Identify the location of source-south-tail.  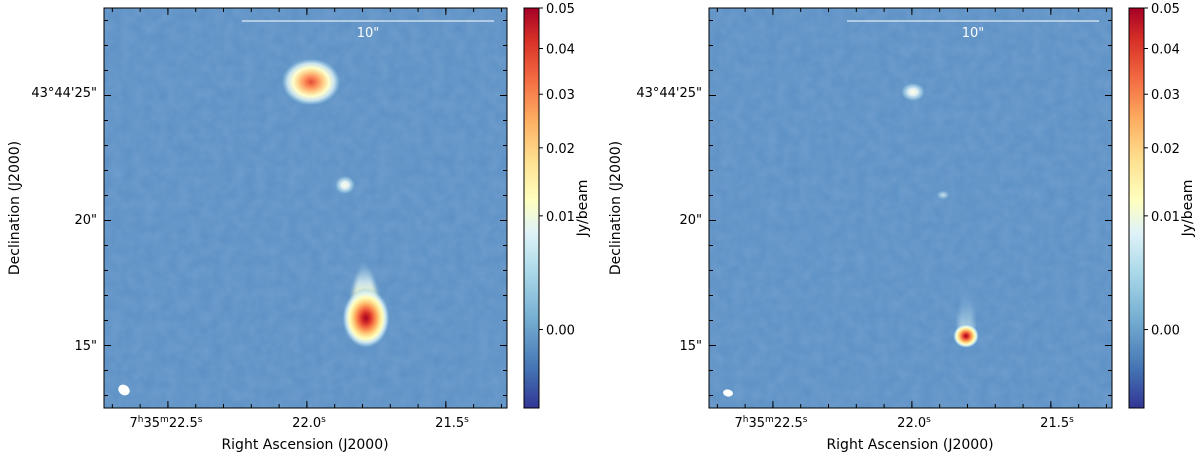
(966, 312).